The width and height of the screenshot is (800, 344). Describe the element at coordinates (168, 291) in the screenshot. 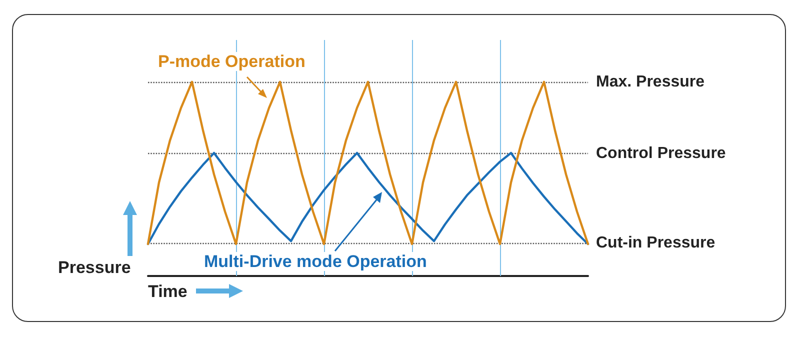

I see `x-axis-title: Time` at that location.